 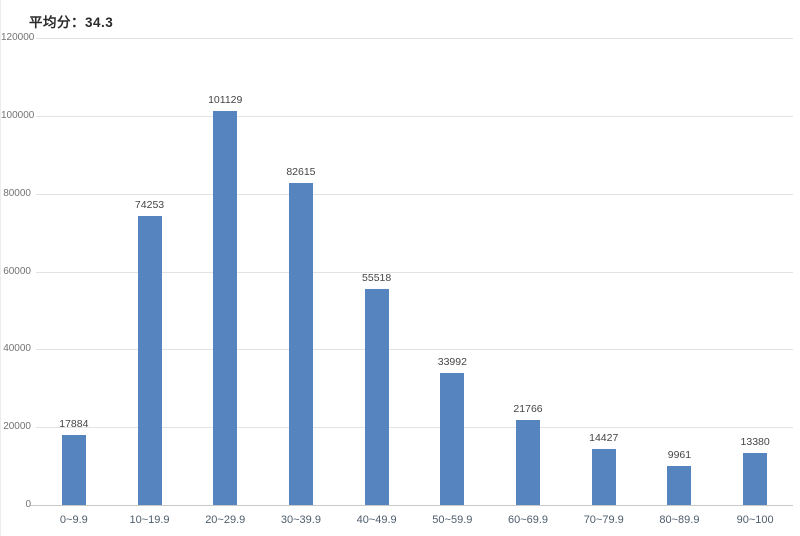 What do you see at coordinates (300, 520) in the screenshot?
I see `x-tick-label: 30~39.9` at bounding box center [300, 520].